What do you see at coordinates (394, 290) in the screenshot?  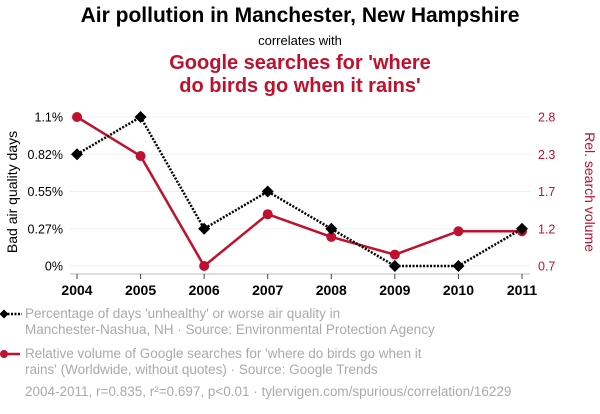 I see `x-tick-label: 2009` at bounding box center [394, 290].